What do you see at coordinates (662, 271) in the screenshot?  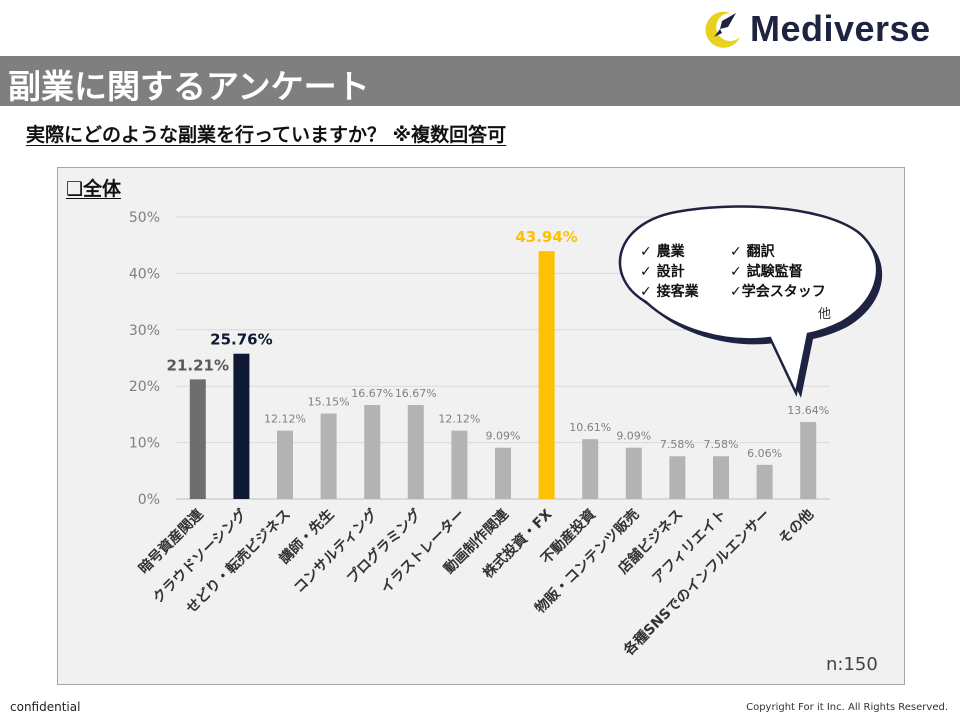 I see `callout-item: ✓ 設計` at bounding box center [662, 271].